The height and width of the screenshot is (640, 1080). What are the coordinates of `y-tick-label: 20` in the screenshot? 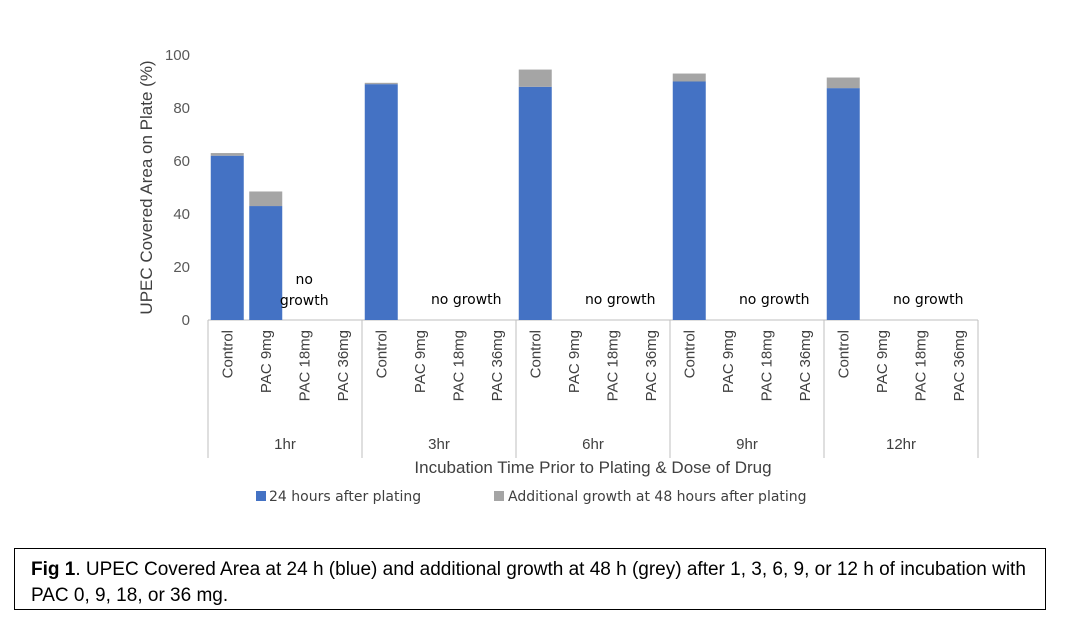 It's located at (181, 267).